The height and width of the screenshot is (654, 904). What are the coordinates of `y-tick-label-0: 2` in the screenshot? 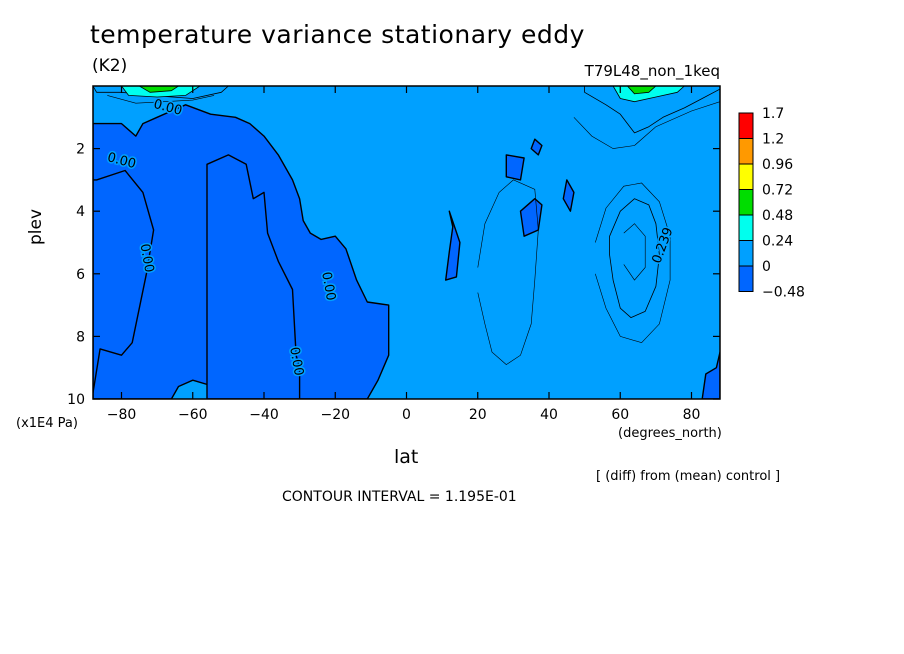 It's located at (80, 150).